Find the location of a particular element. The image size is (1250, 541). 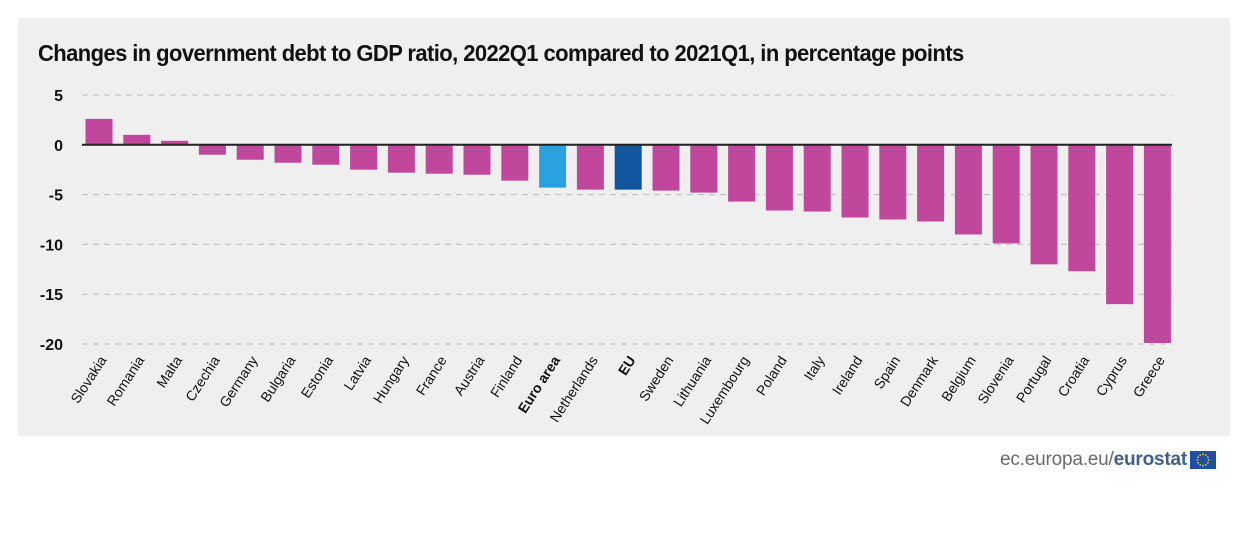

bar-italy is located at coordinates (817, 178).